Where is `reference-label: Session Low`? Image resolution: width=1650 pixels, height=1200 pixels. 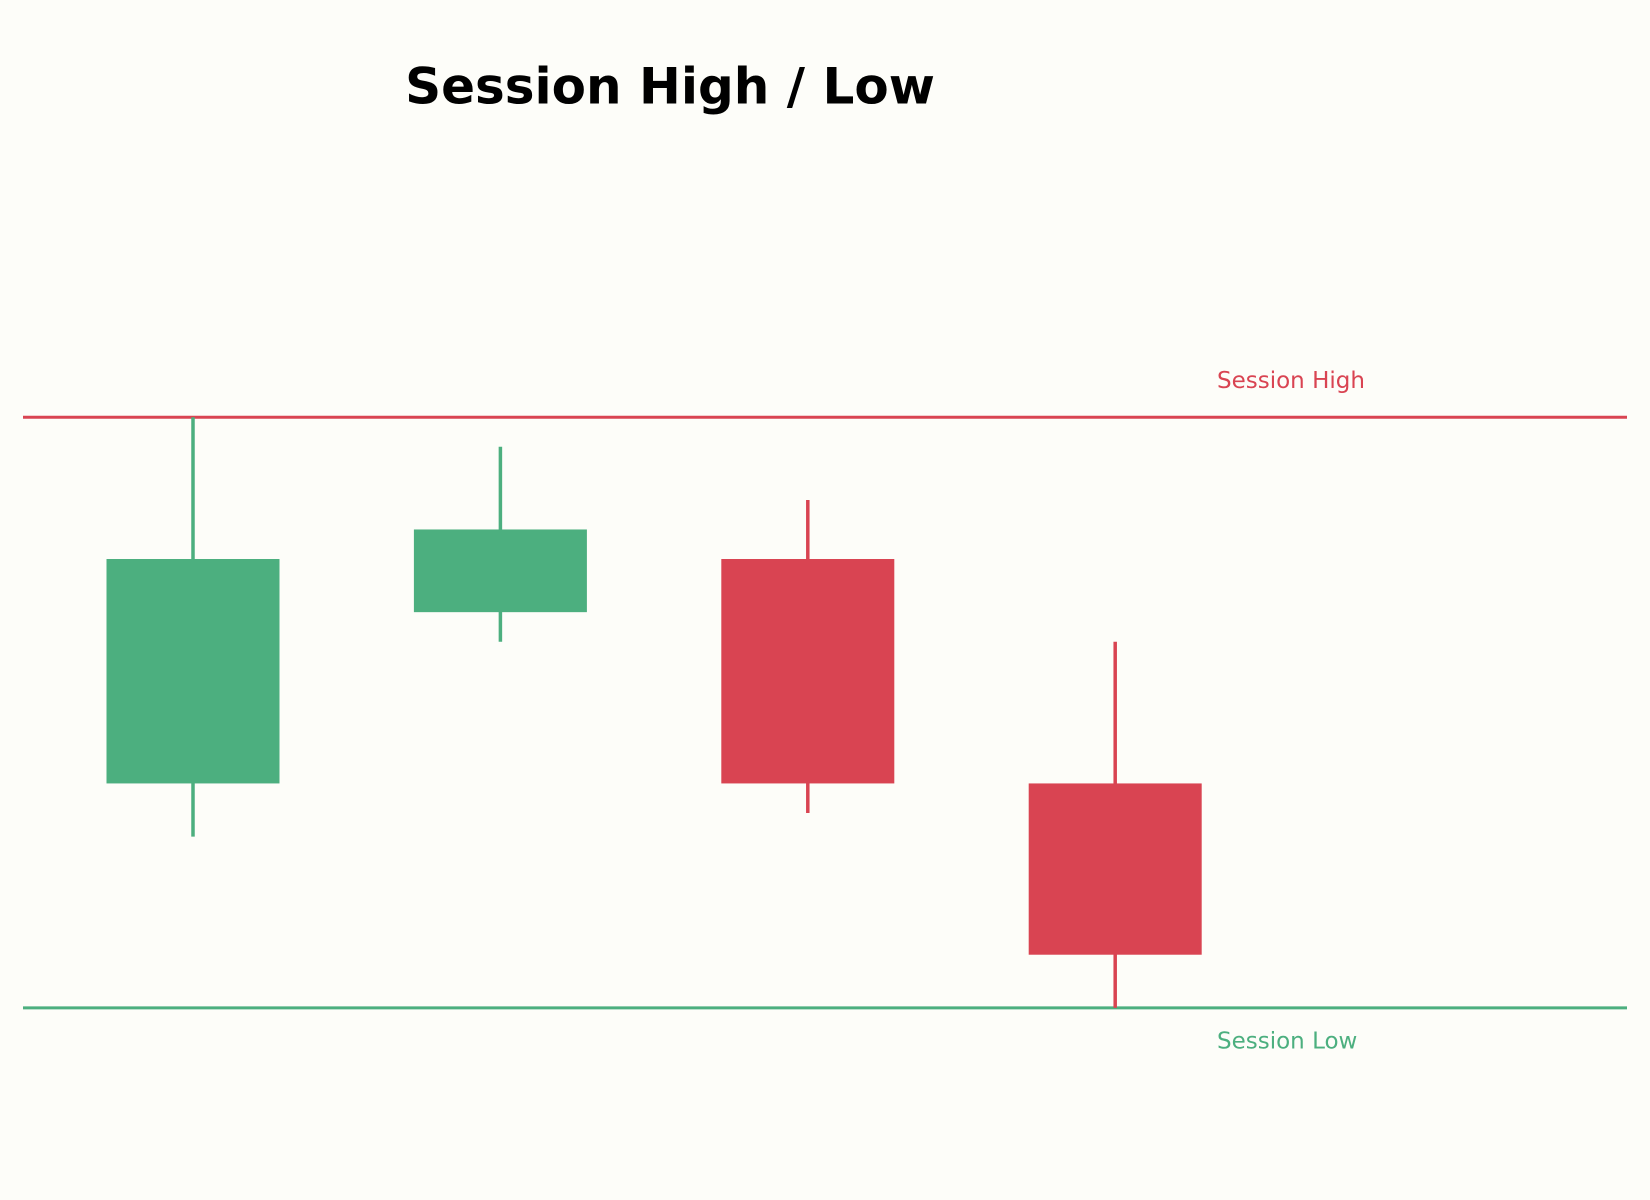 reference-label: Session Low is located at coordinates (1287, 1041).